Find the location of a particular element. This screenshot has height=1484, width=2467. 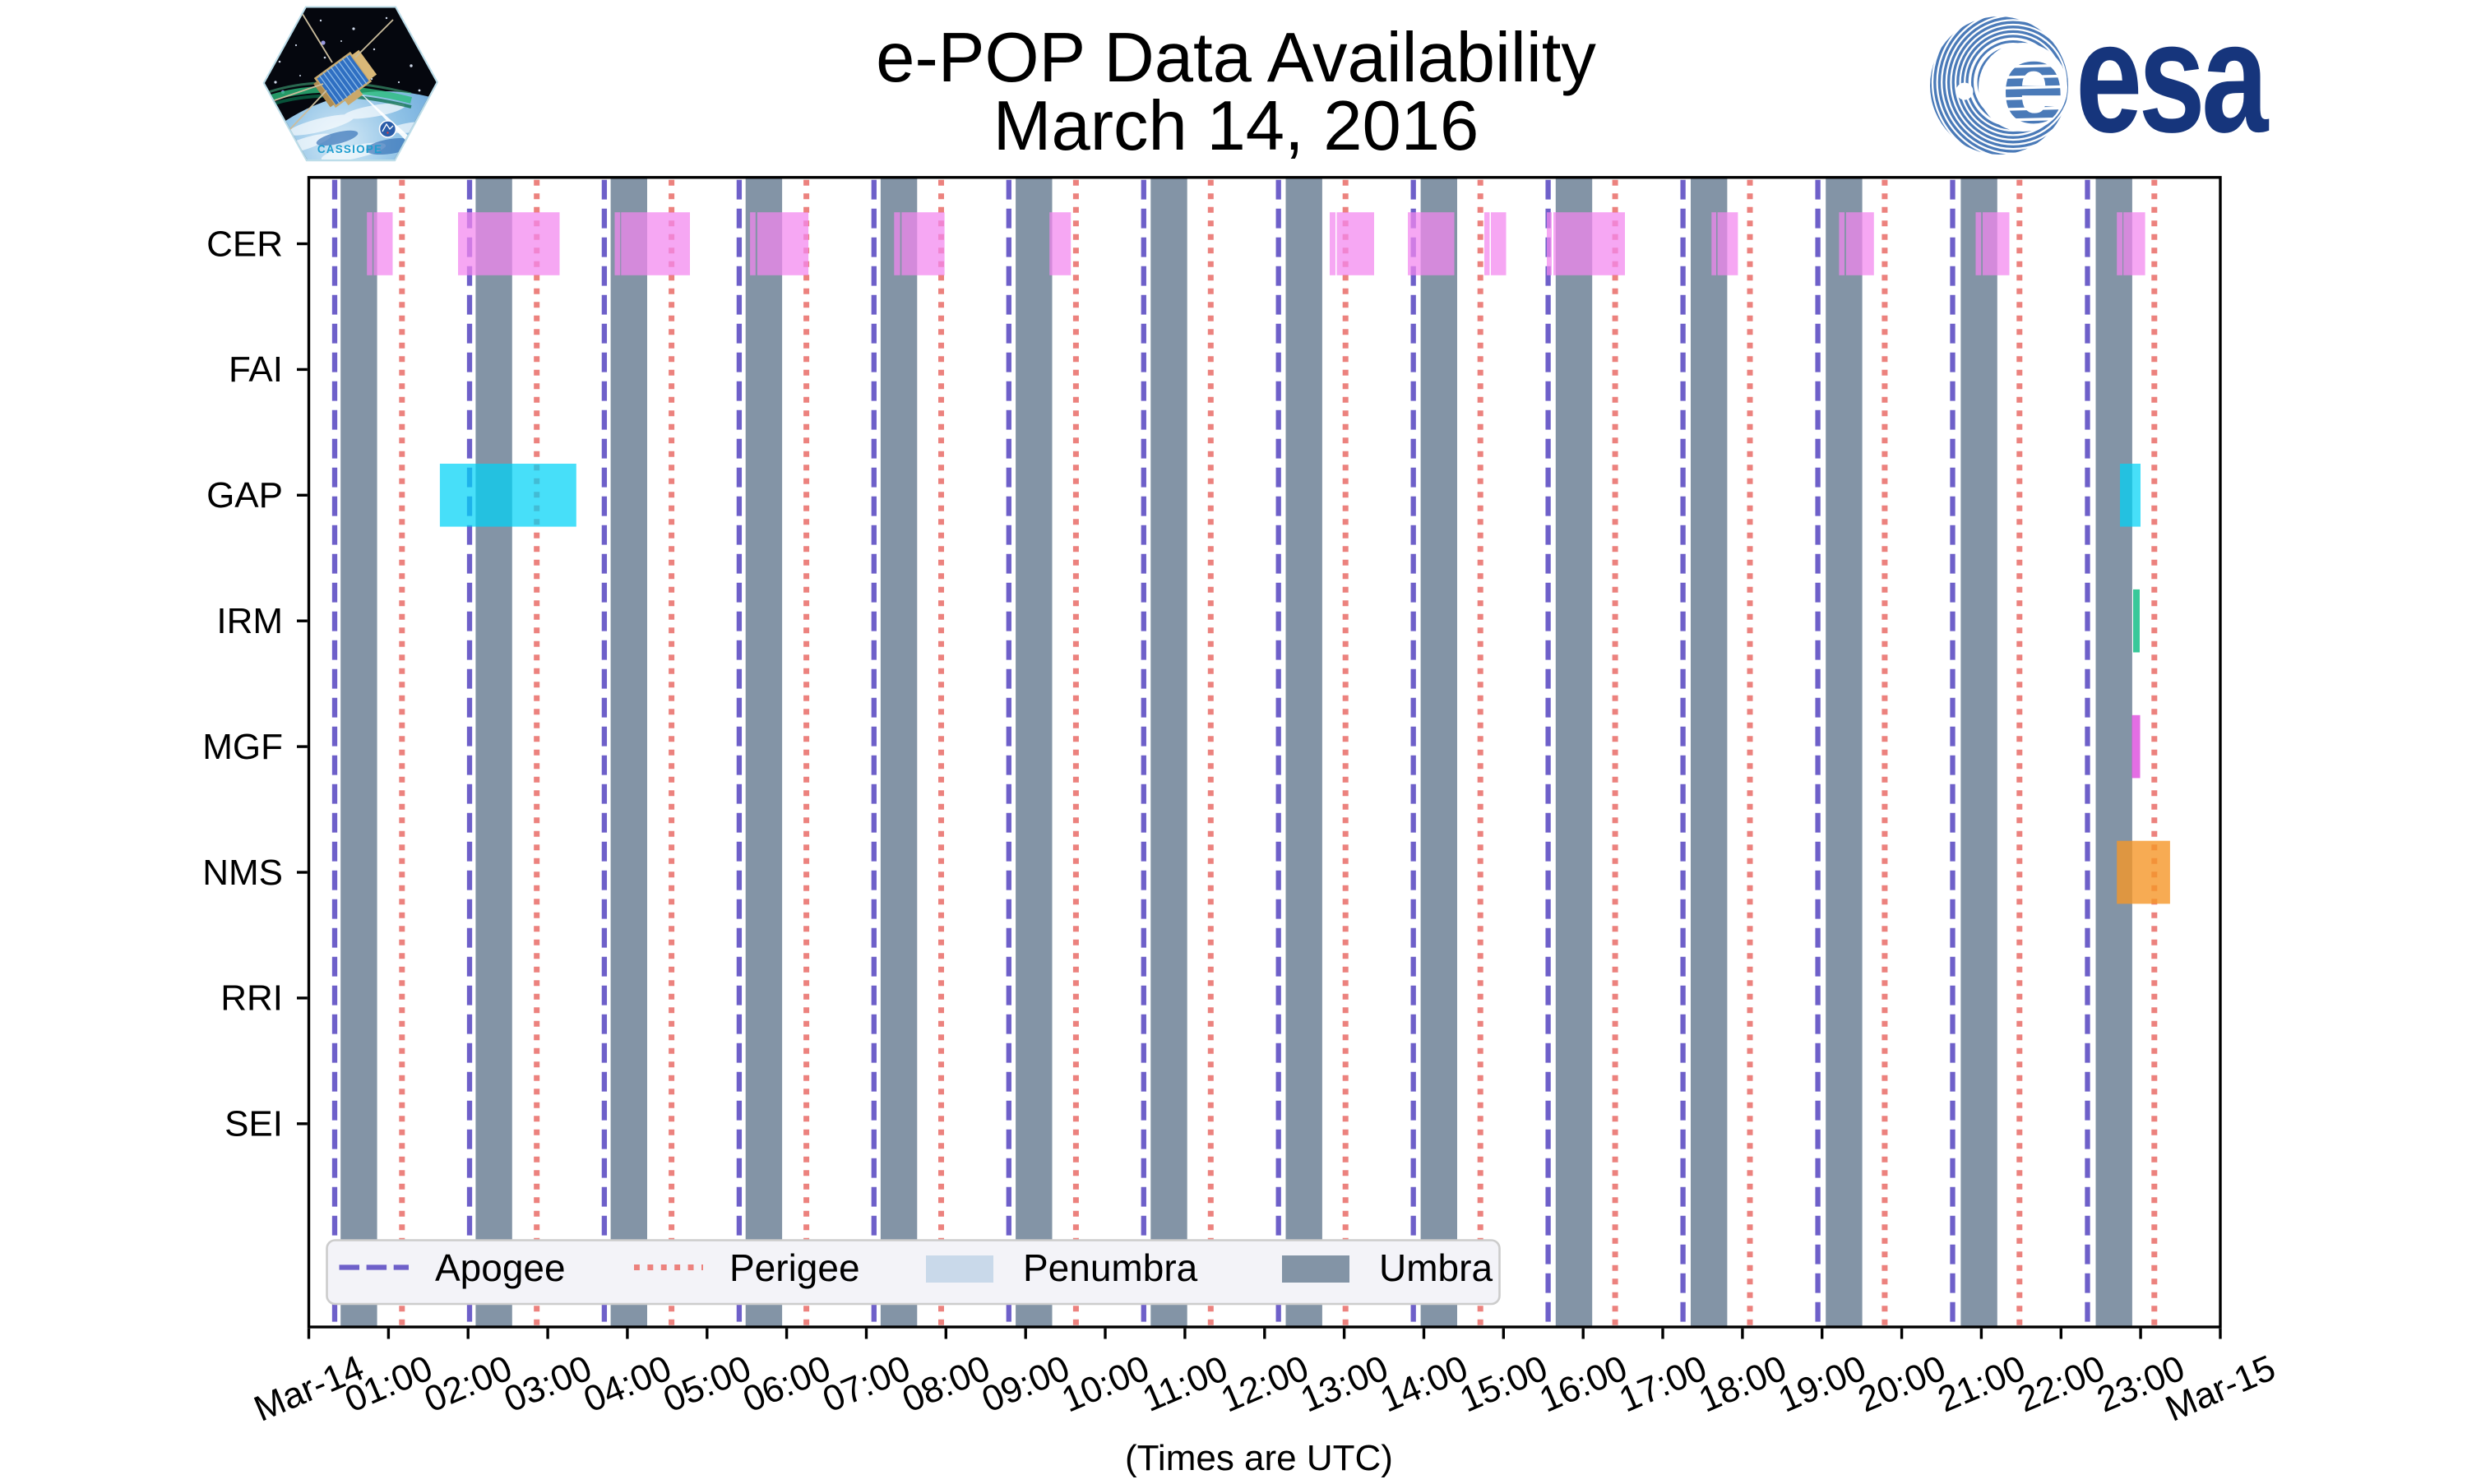

svg-text: IRM is located at coordinates (250, 621).